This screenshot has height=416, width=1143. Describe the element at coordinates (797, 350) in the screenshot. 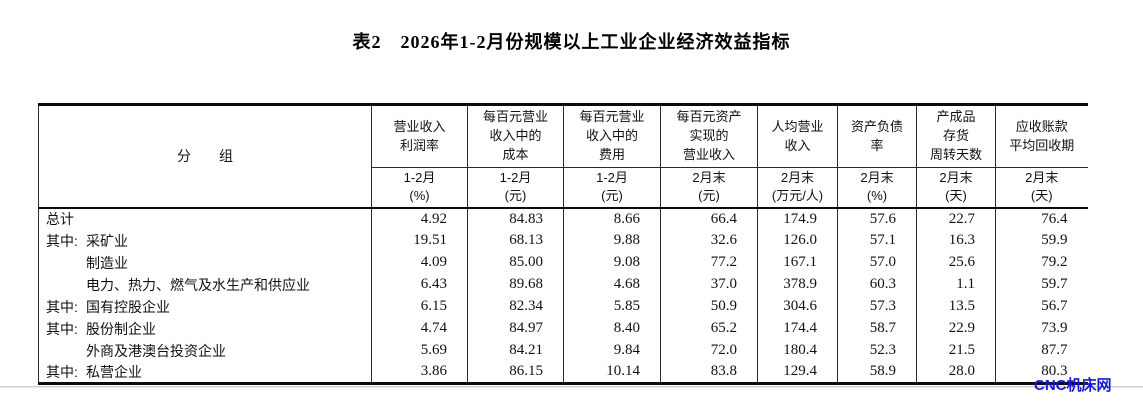

I see `value-cell: 180.4` at that location.